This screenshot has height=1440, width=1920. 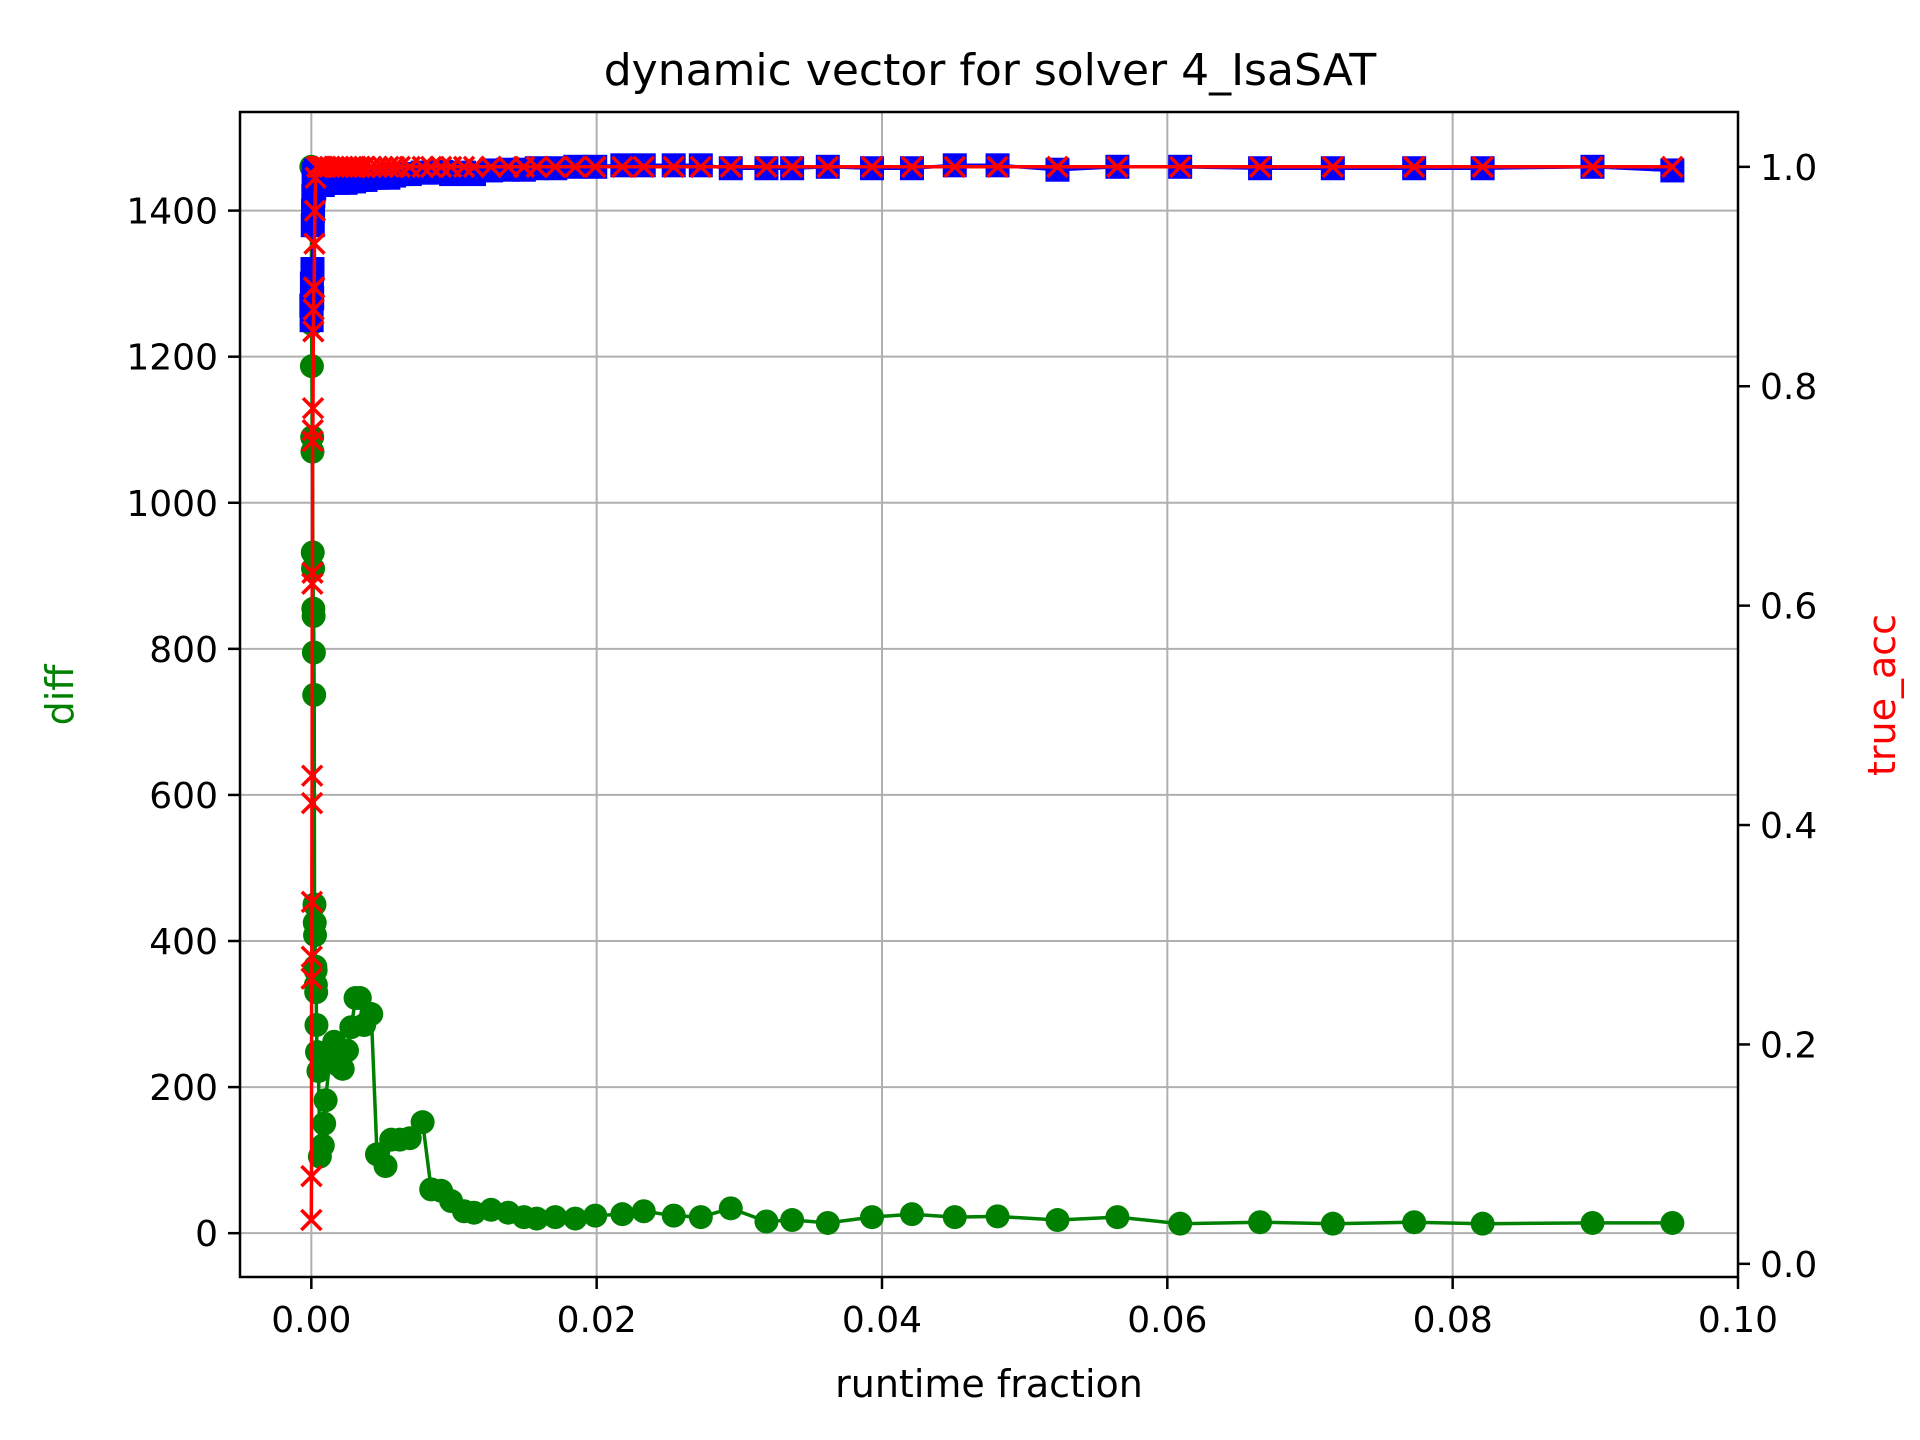 I want to click on y-tick-label-right: 0.0, so click(x=1788, y=1265).